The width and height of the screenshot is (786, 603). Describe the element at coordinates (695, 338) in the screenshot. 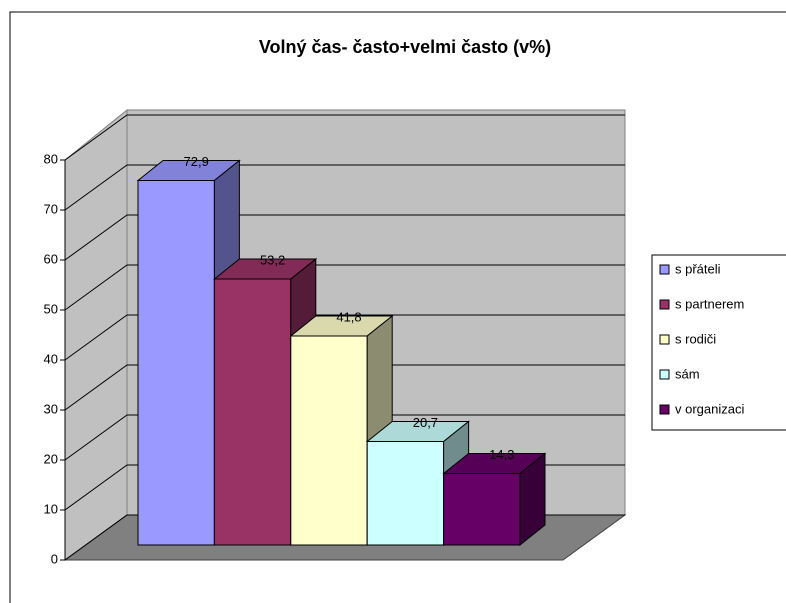

I see `legend-label: s rodiči` at that location.